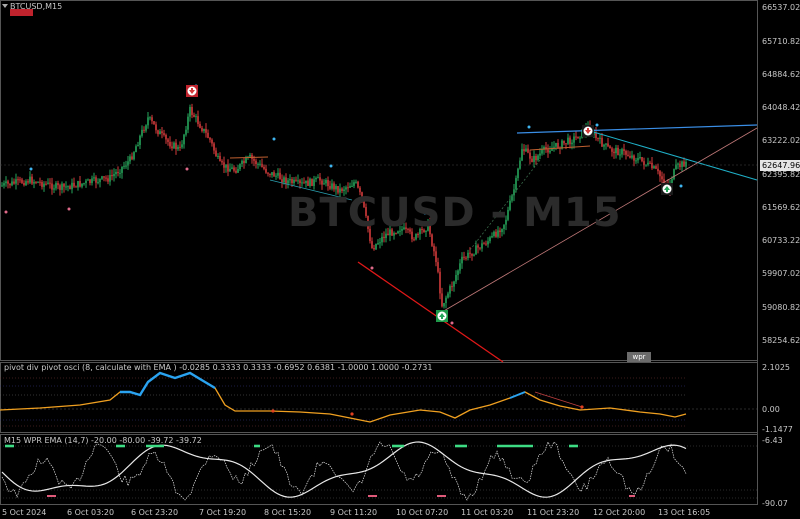  Describe the element at coordinates (455, 213) in the screenshot. I see `symbol-watermark: BTCUSD - M15` at that location.